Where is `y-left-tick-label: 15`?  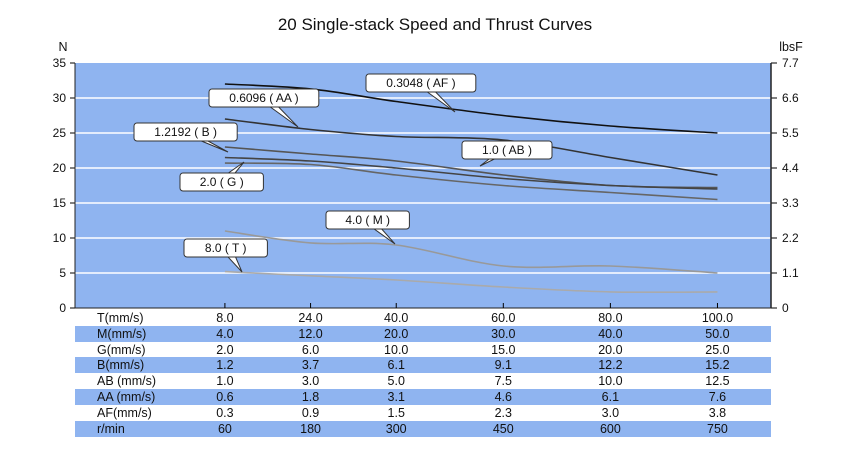
y-left-tick-label: 15 is located at coordinates (60, 203).